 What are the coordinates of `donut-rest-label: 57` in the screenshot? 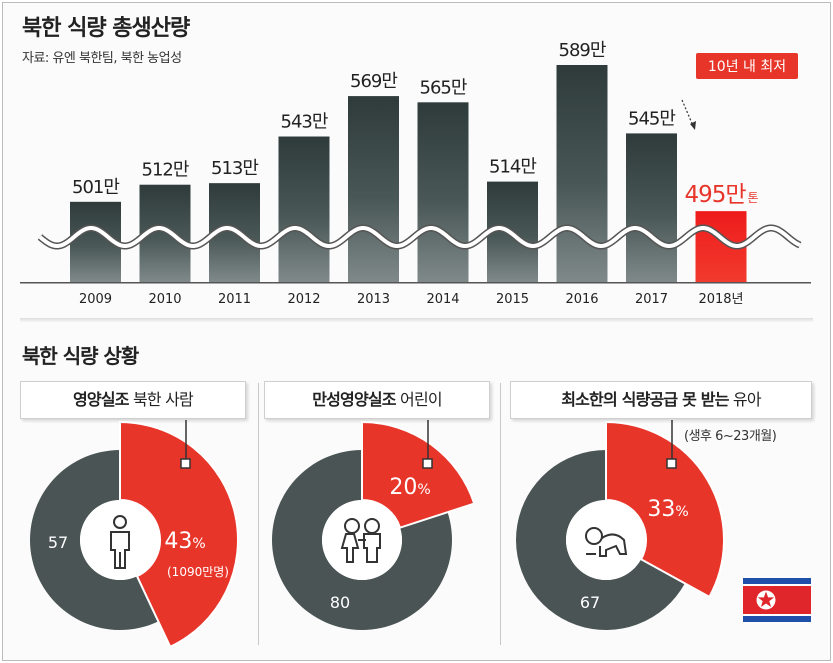 It's located at (58, 542).